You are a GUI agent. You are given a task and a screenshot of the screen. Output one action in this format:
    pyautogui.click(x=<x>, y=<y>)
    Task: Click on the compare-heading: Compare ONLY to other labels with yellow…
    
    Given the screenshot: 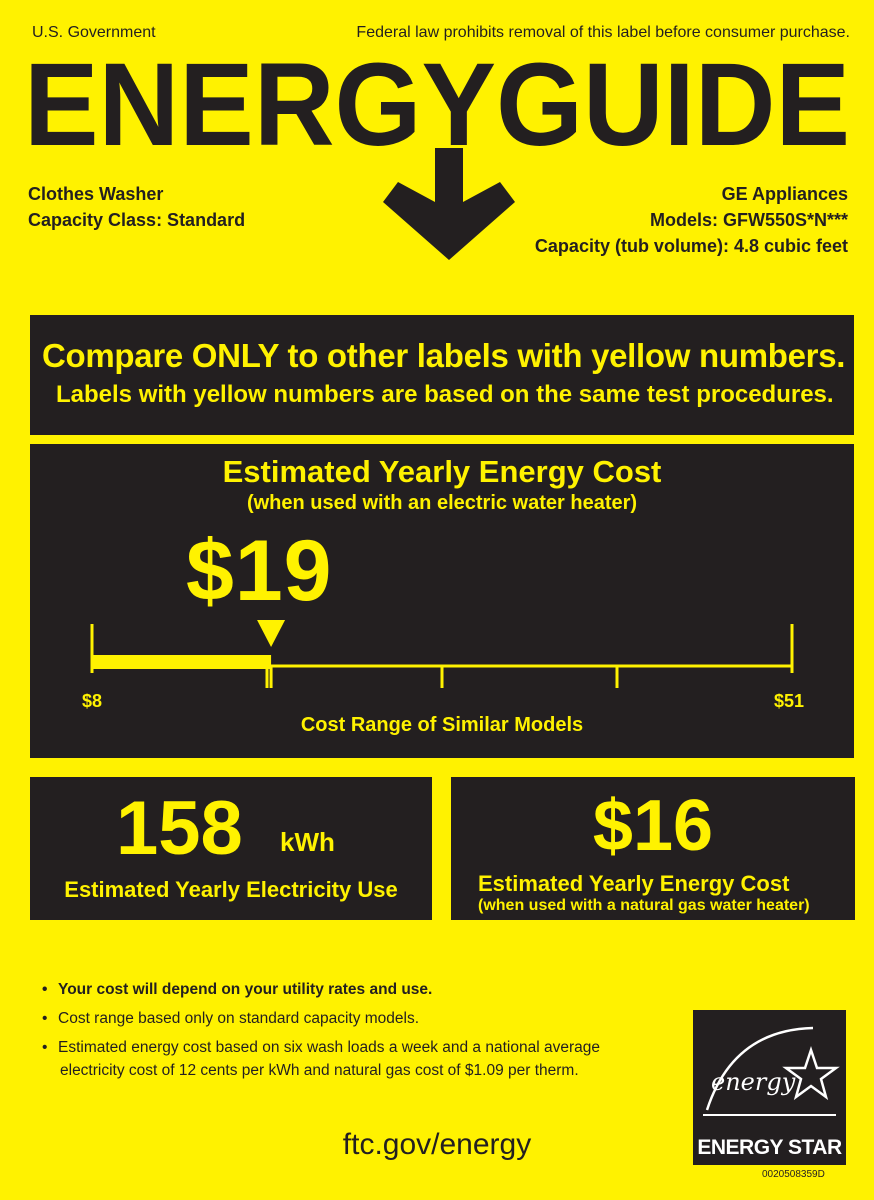 What is the action you would take?
    pyautogui.click(x=444, y=355)
    